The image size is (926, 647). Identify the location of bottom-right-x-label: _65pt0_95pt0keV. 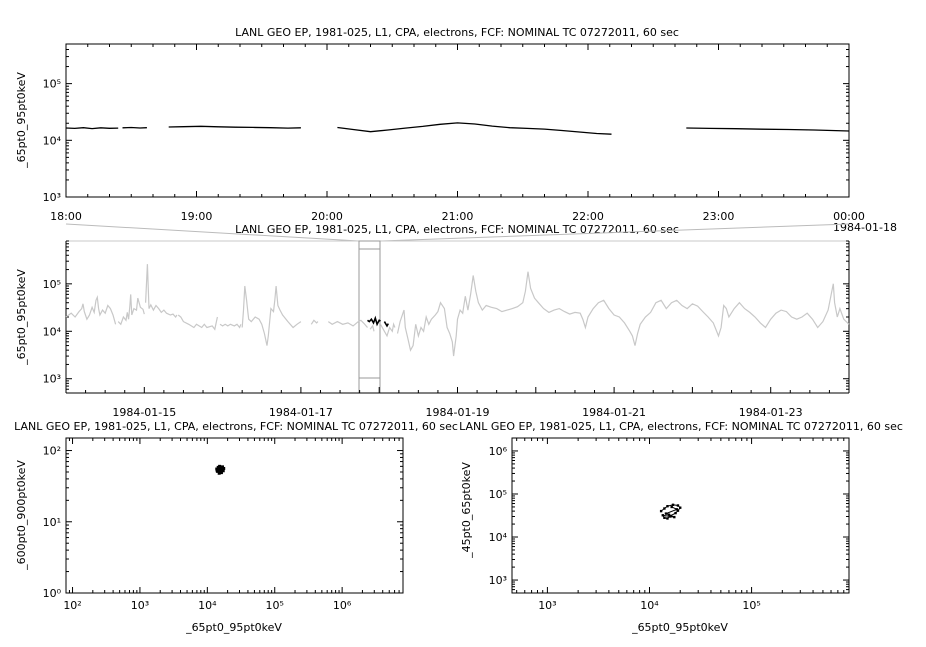
(679, 627).